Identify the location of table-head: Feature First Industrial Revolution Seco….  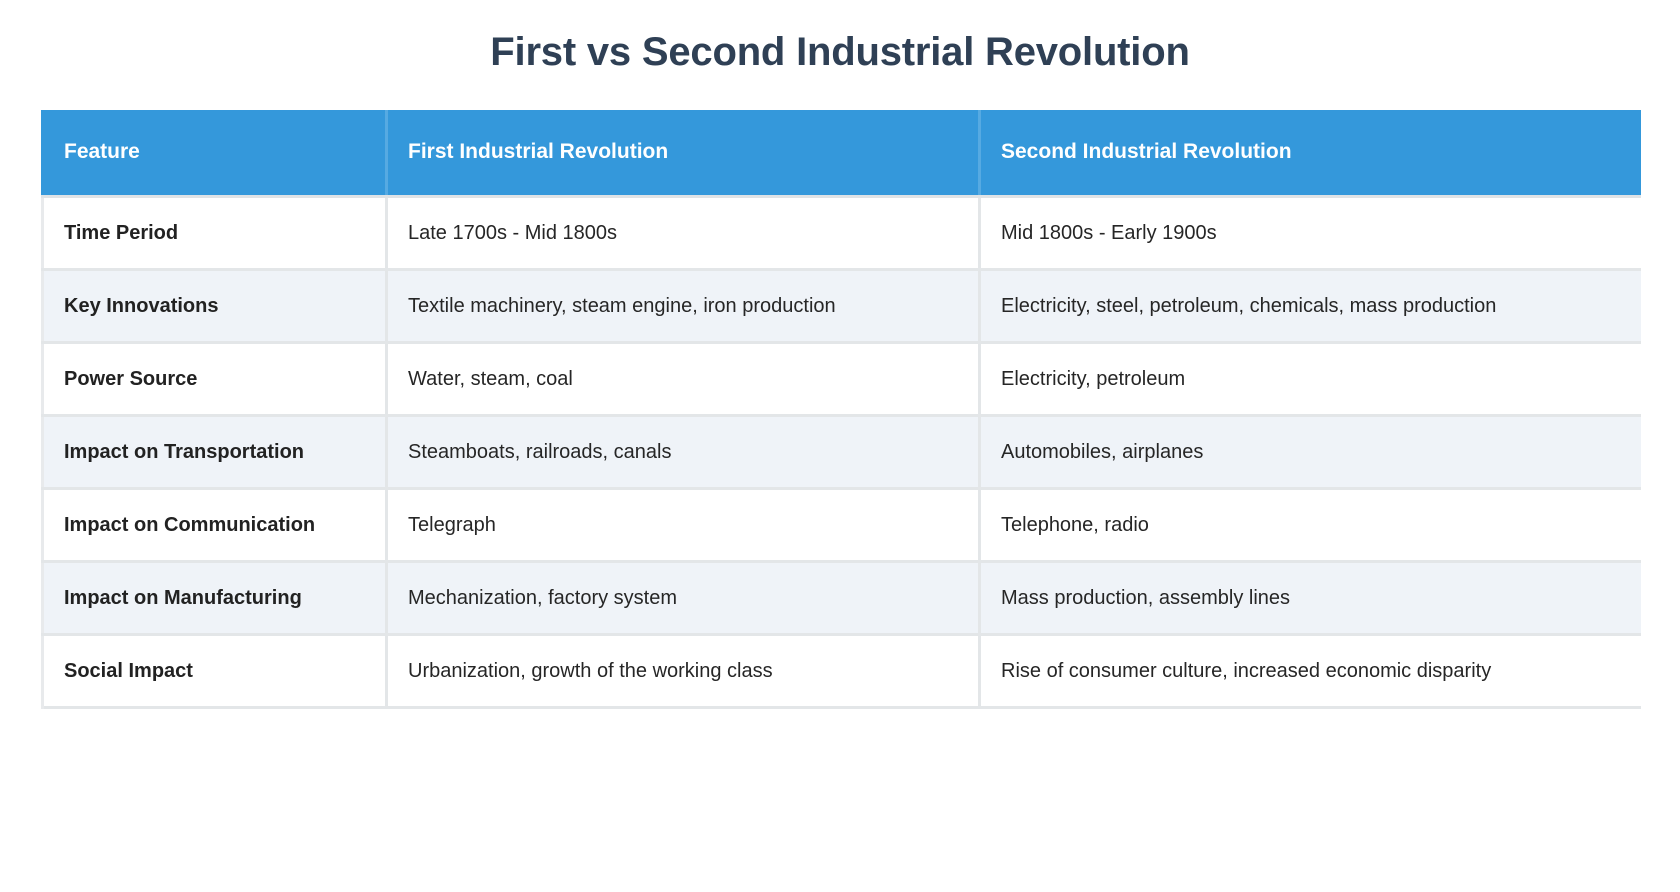
(841, 154).